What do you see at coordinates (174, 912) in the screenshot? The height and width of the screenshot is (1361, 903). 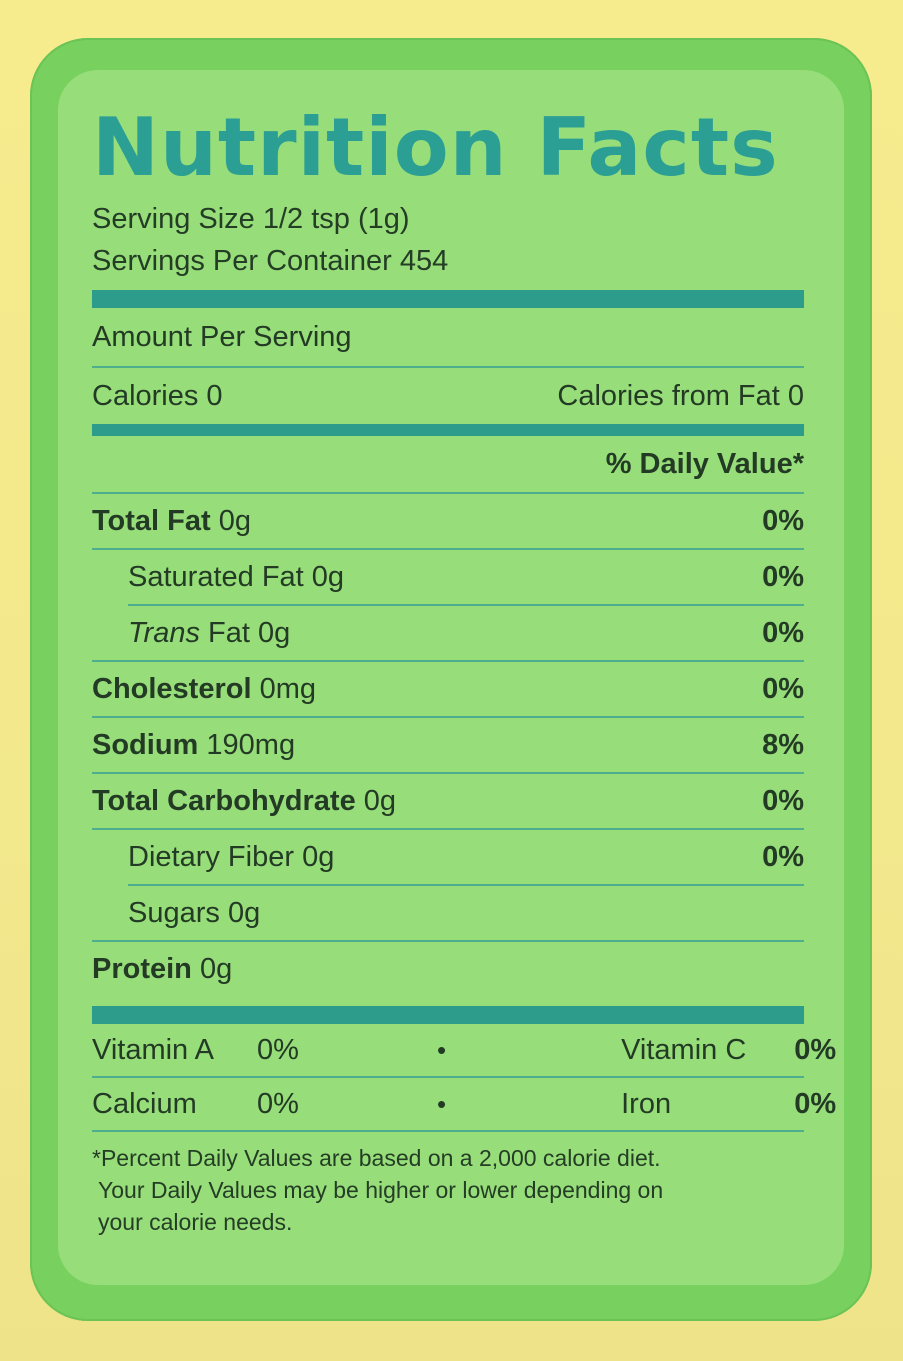 I see `nutrient-name: Sugars` at bounding box center [174, 912].